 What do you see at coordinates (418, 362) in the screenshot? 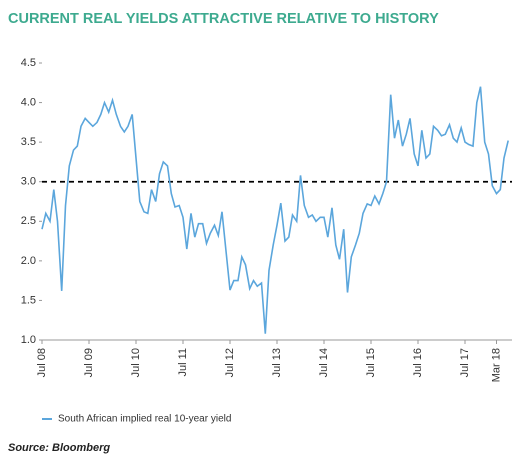
I see `x-tick-label: Jul 16` at bounding box center [418, 362].